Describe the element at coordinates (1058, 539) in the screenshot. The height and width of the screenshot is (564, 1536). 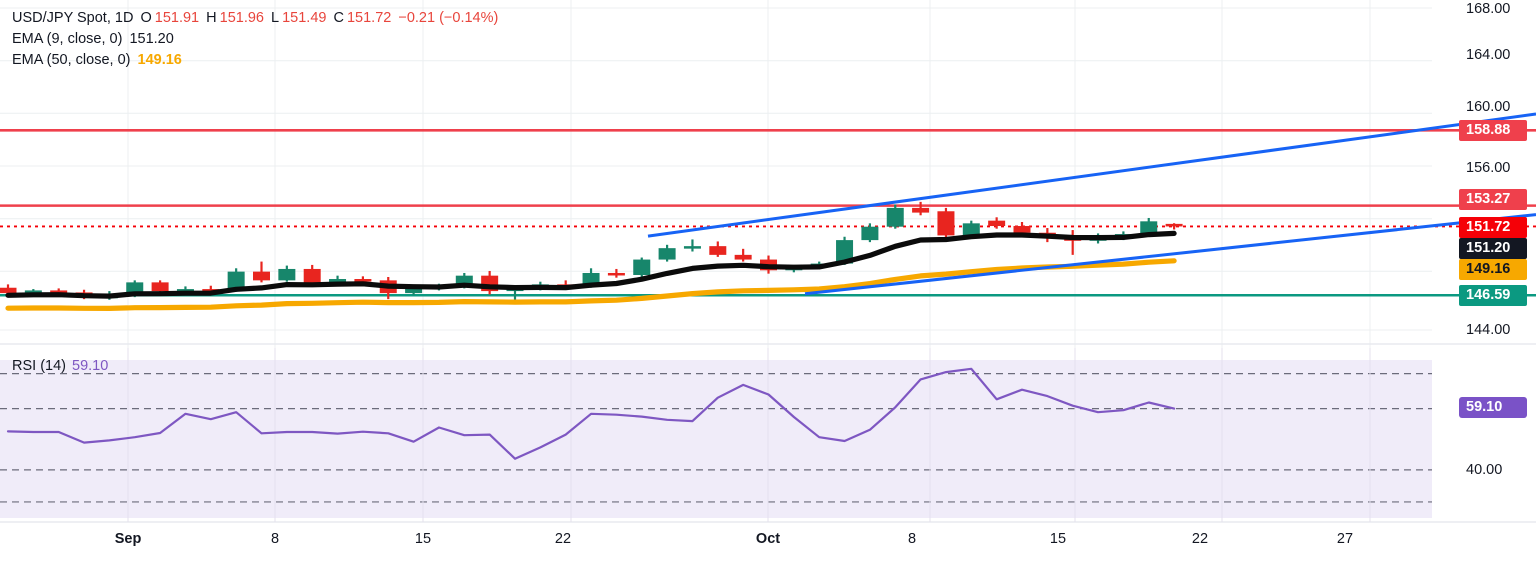
I see `time-label-15b: 15` at that location.